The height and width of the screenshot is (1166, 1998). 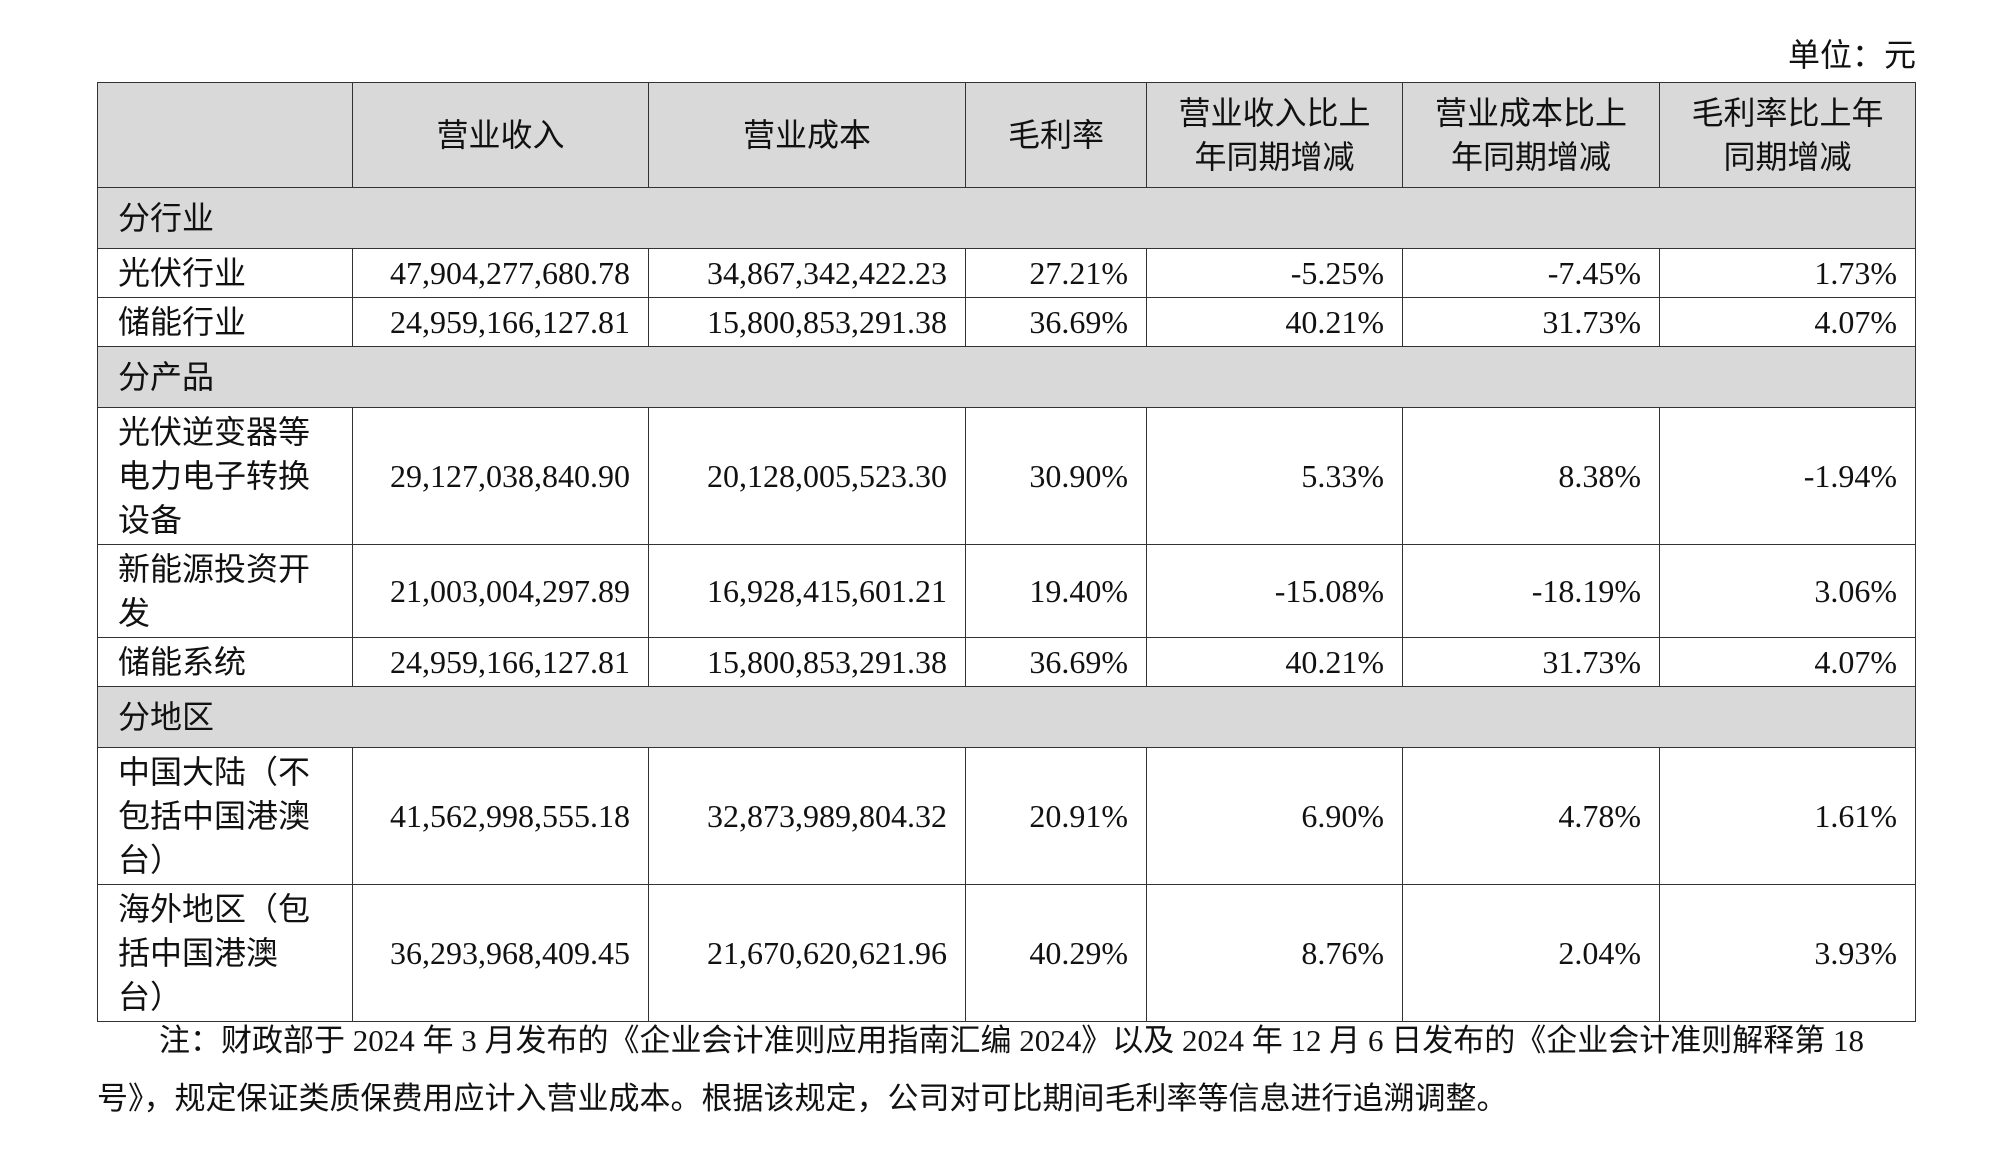 I want to click on section-row: 分行业, so click(x=1006, y=218).